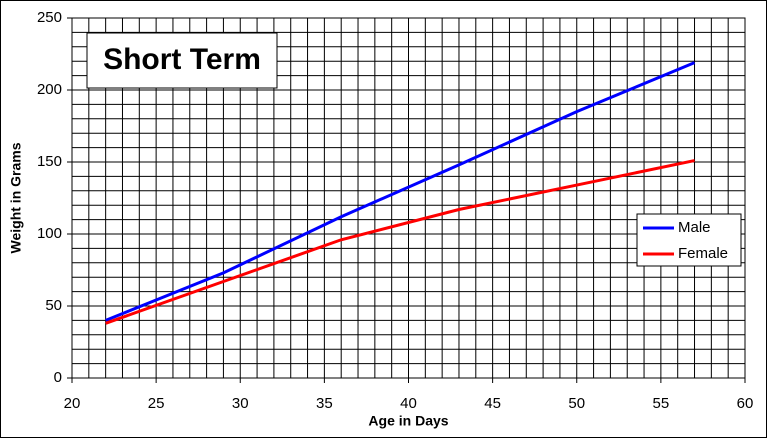 The height and width of the screenshot is (438, 767). What do you see at coordinates (49, 233) in the screenshot?
I see `y-tick-label: 100` at bounding box center [49, 233].